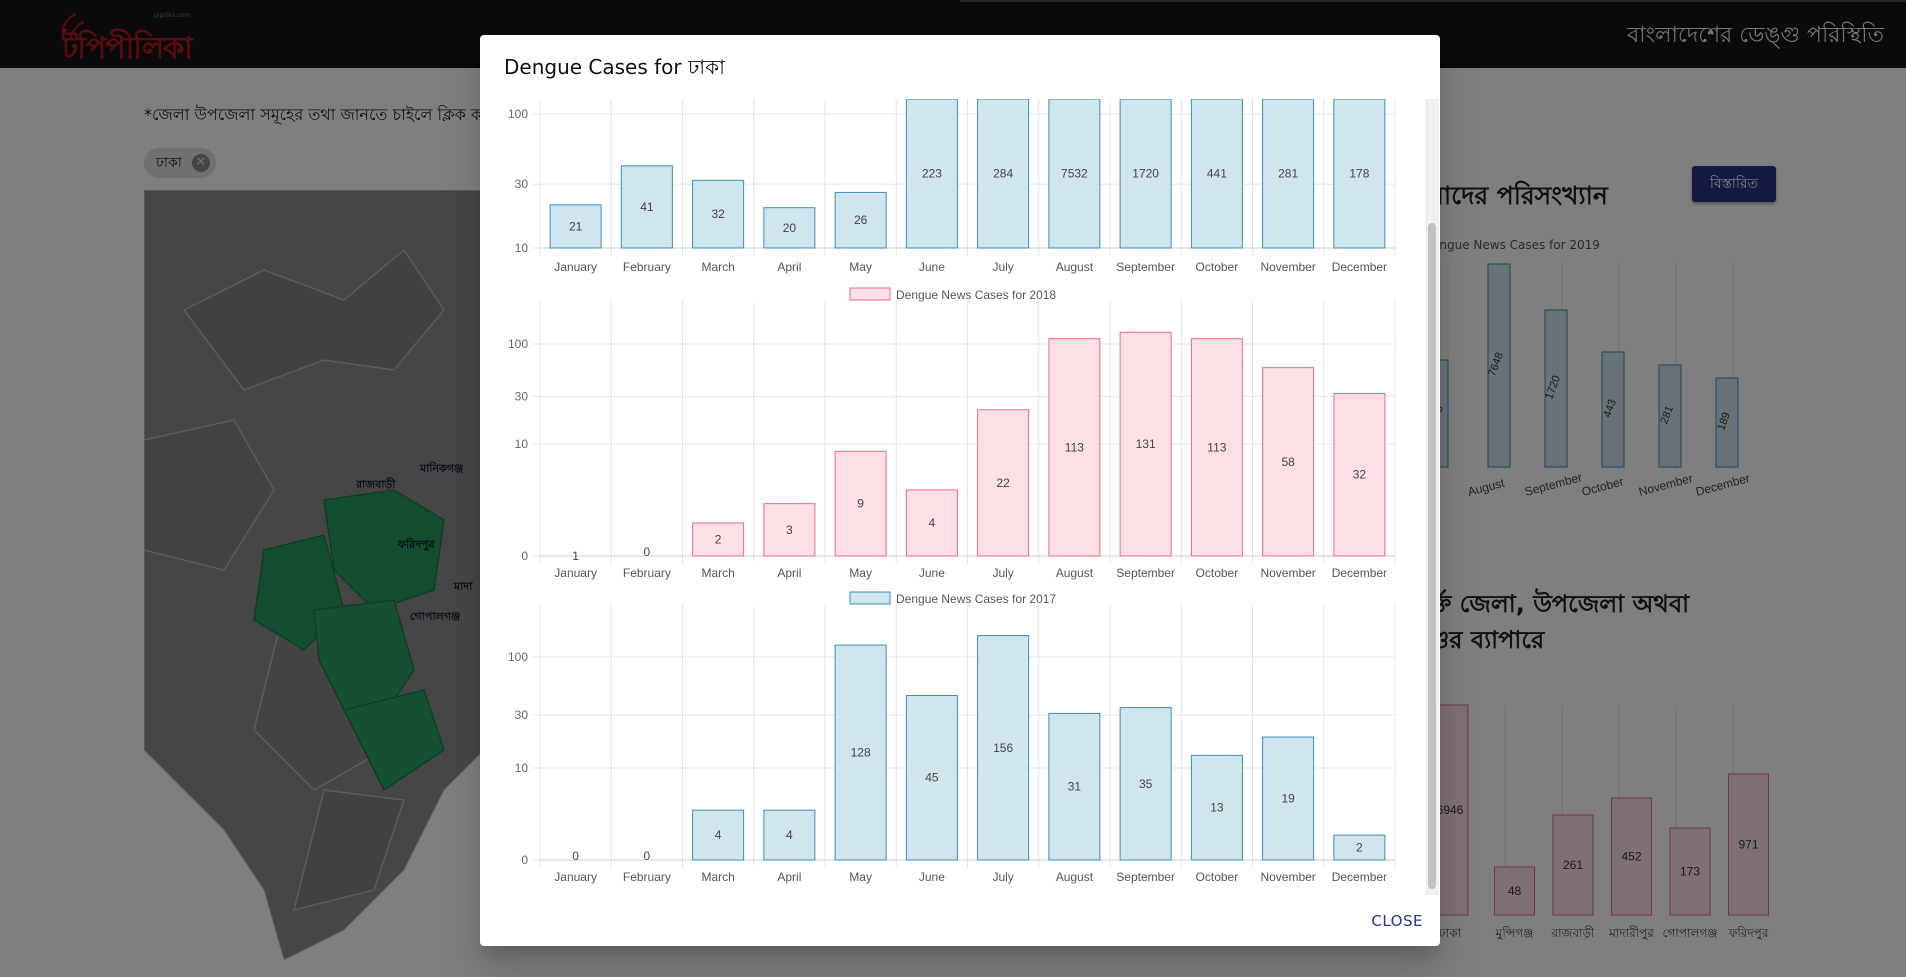  I want to click on bar-value-label: 128, so click(861, 753).